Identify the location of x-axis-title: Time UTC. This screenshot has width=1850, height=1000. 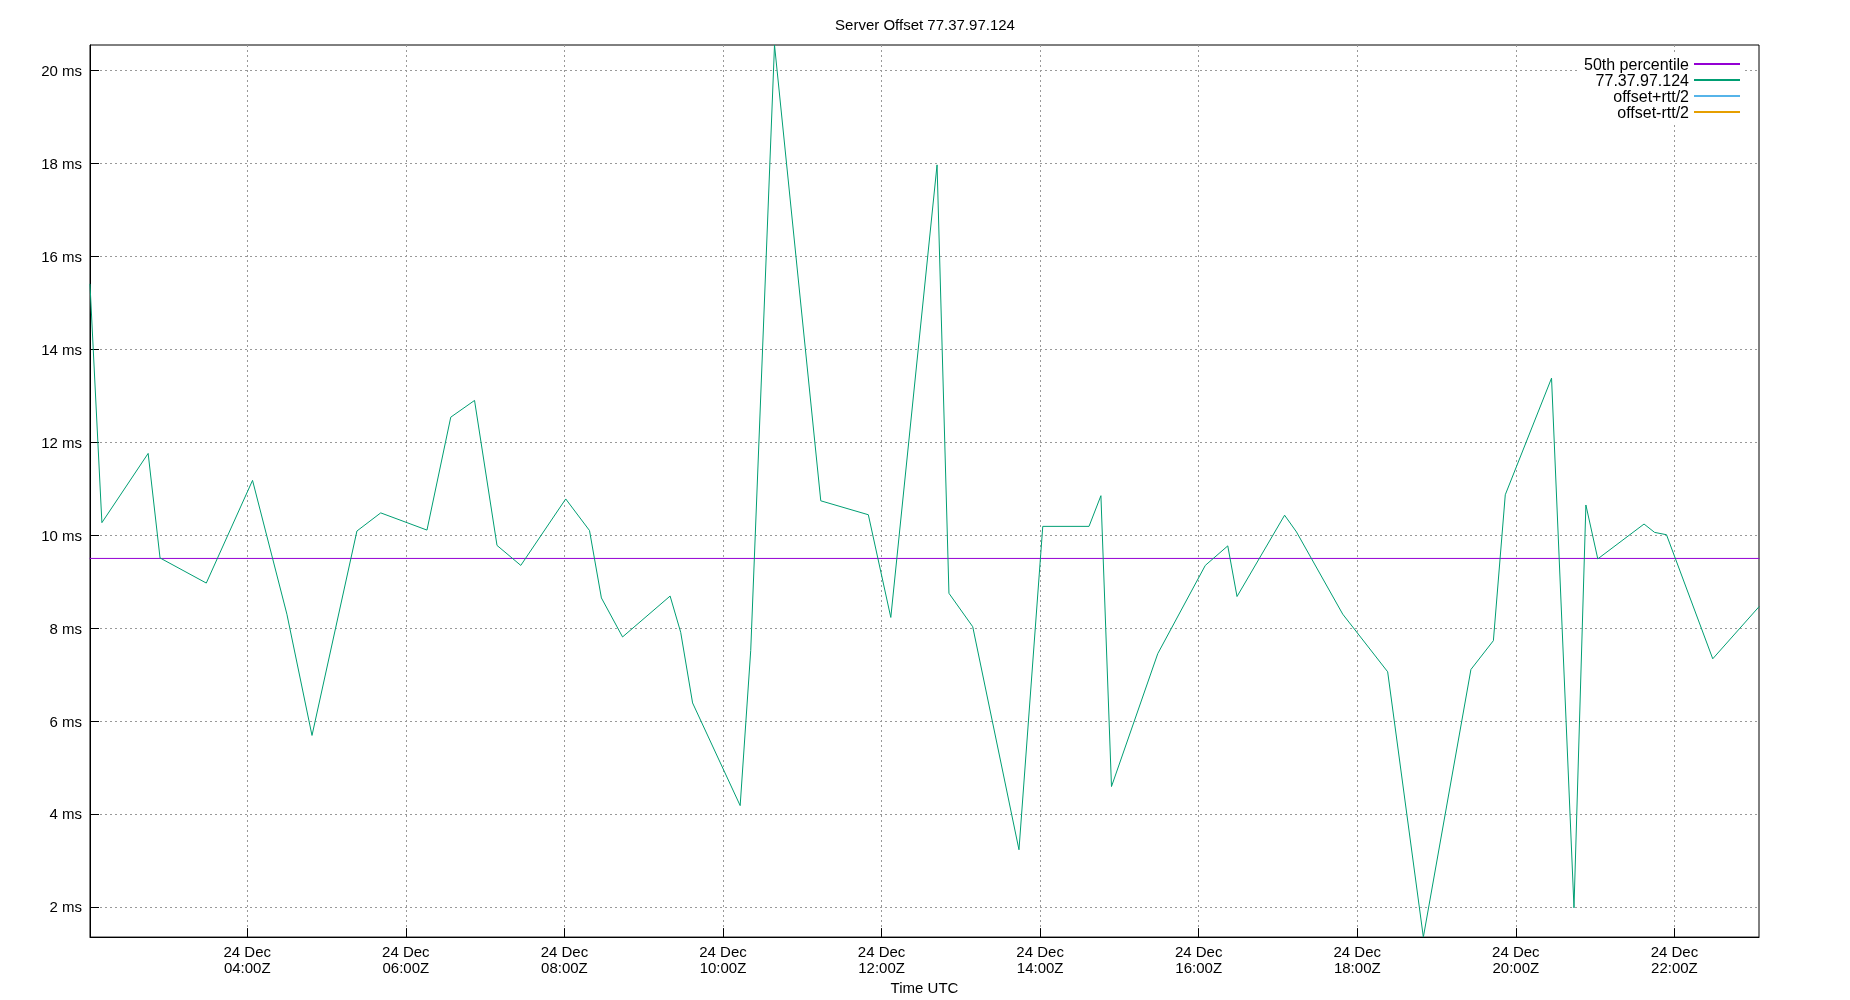
(924, 987).